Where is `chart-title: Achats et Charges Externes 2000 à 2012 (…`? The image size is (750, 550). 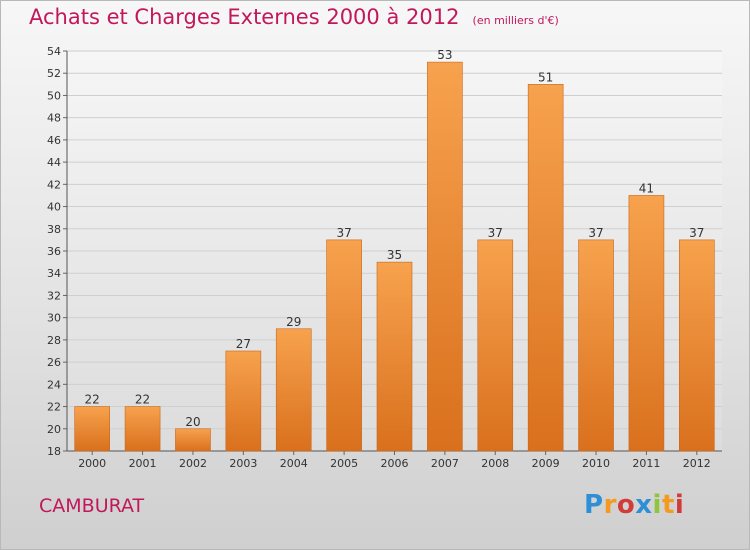 chart-title: Achats et Charges Externes 2000 à 2012 (… is located at coordinates (294, 17).